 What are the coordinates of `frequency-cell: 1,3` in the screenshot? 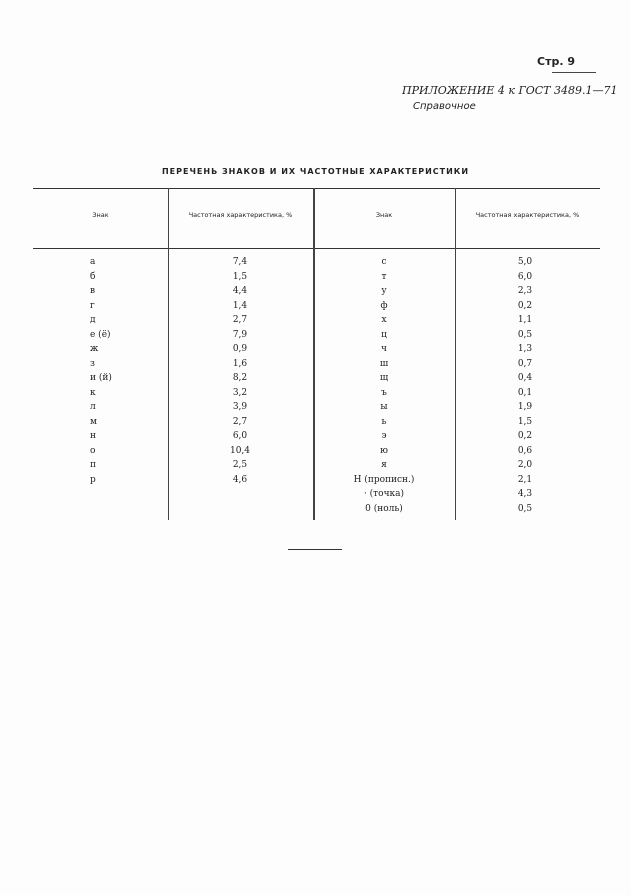 It's located at (525, 349).